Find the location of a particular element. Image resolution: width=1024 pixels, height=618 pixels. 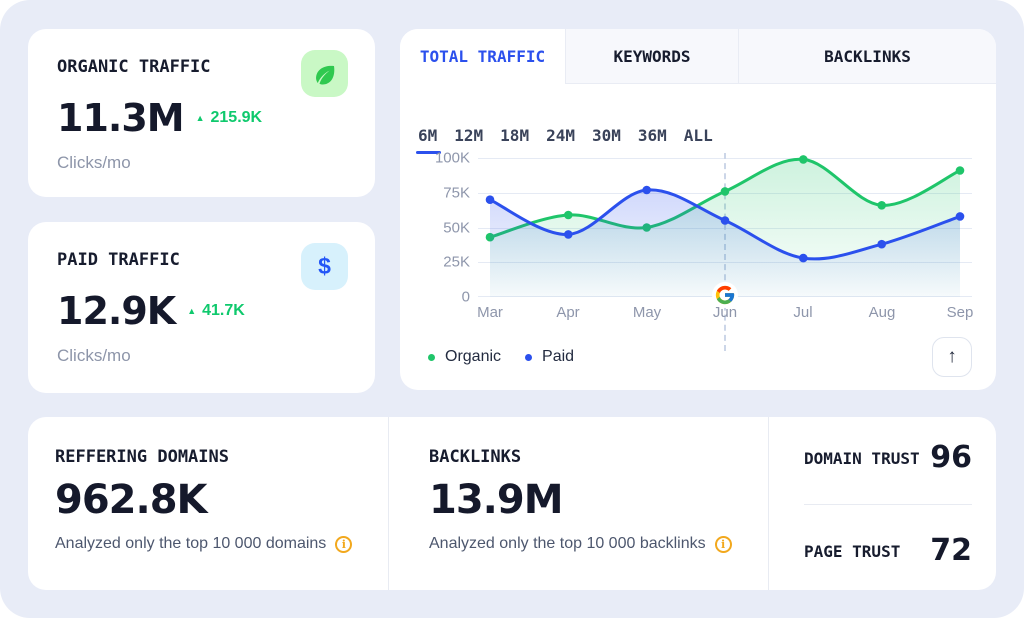

paid-traffic-title: PAID TRAFFIC is located at coordinates (118, 260).